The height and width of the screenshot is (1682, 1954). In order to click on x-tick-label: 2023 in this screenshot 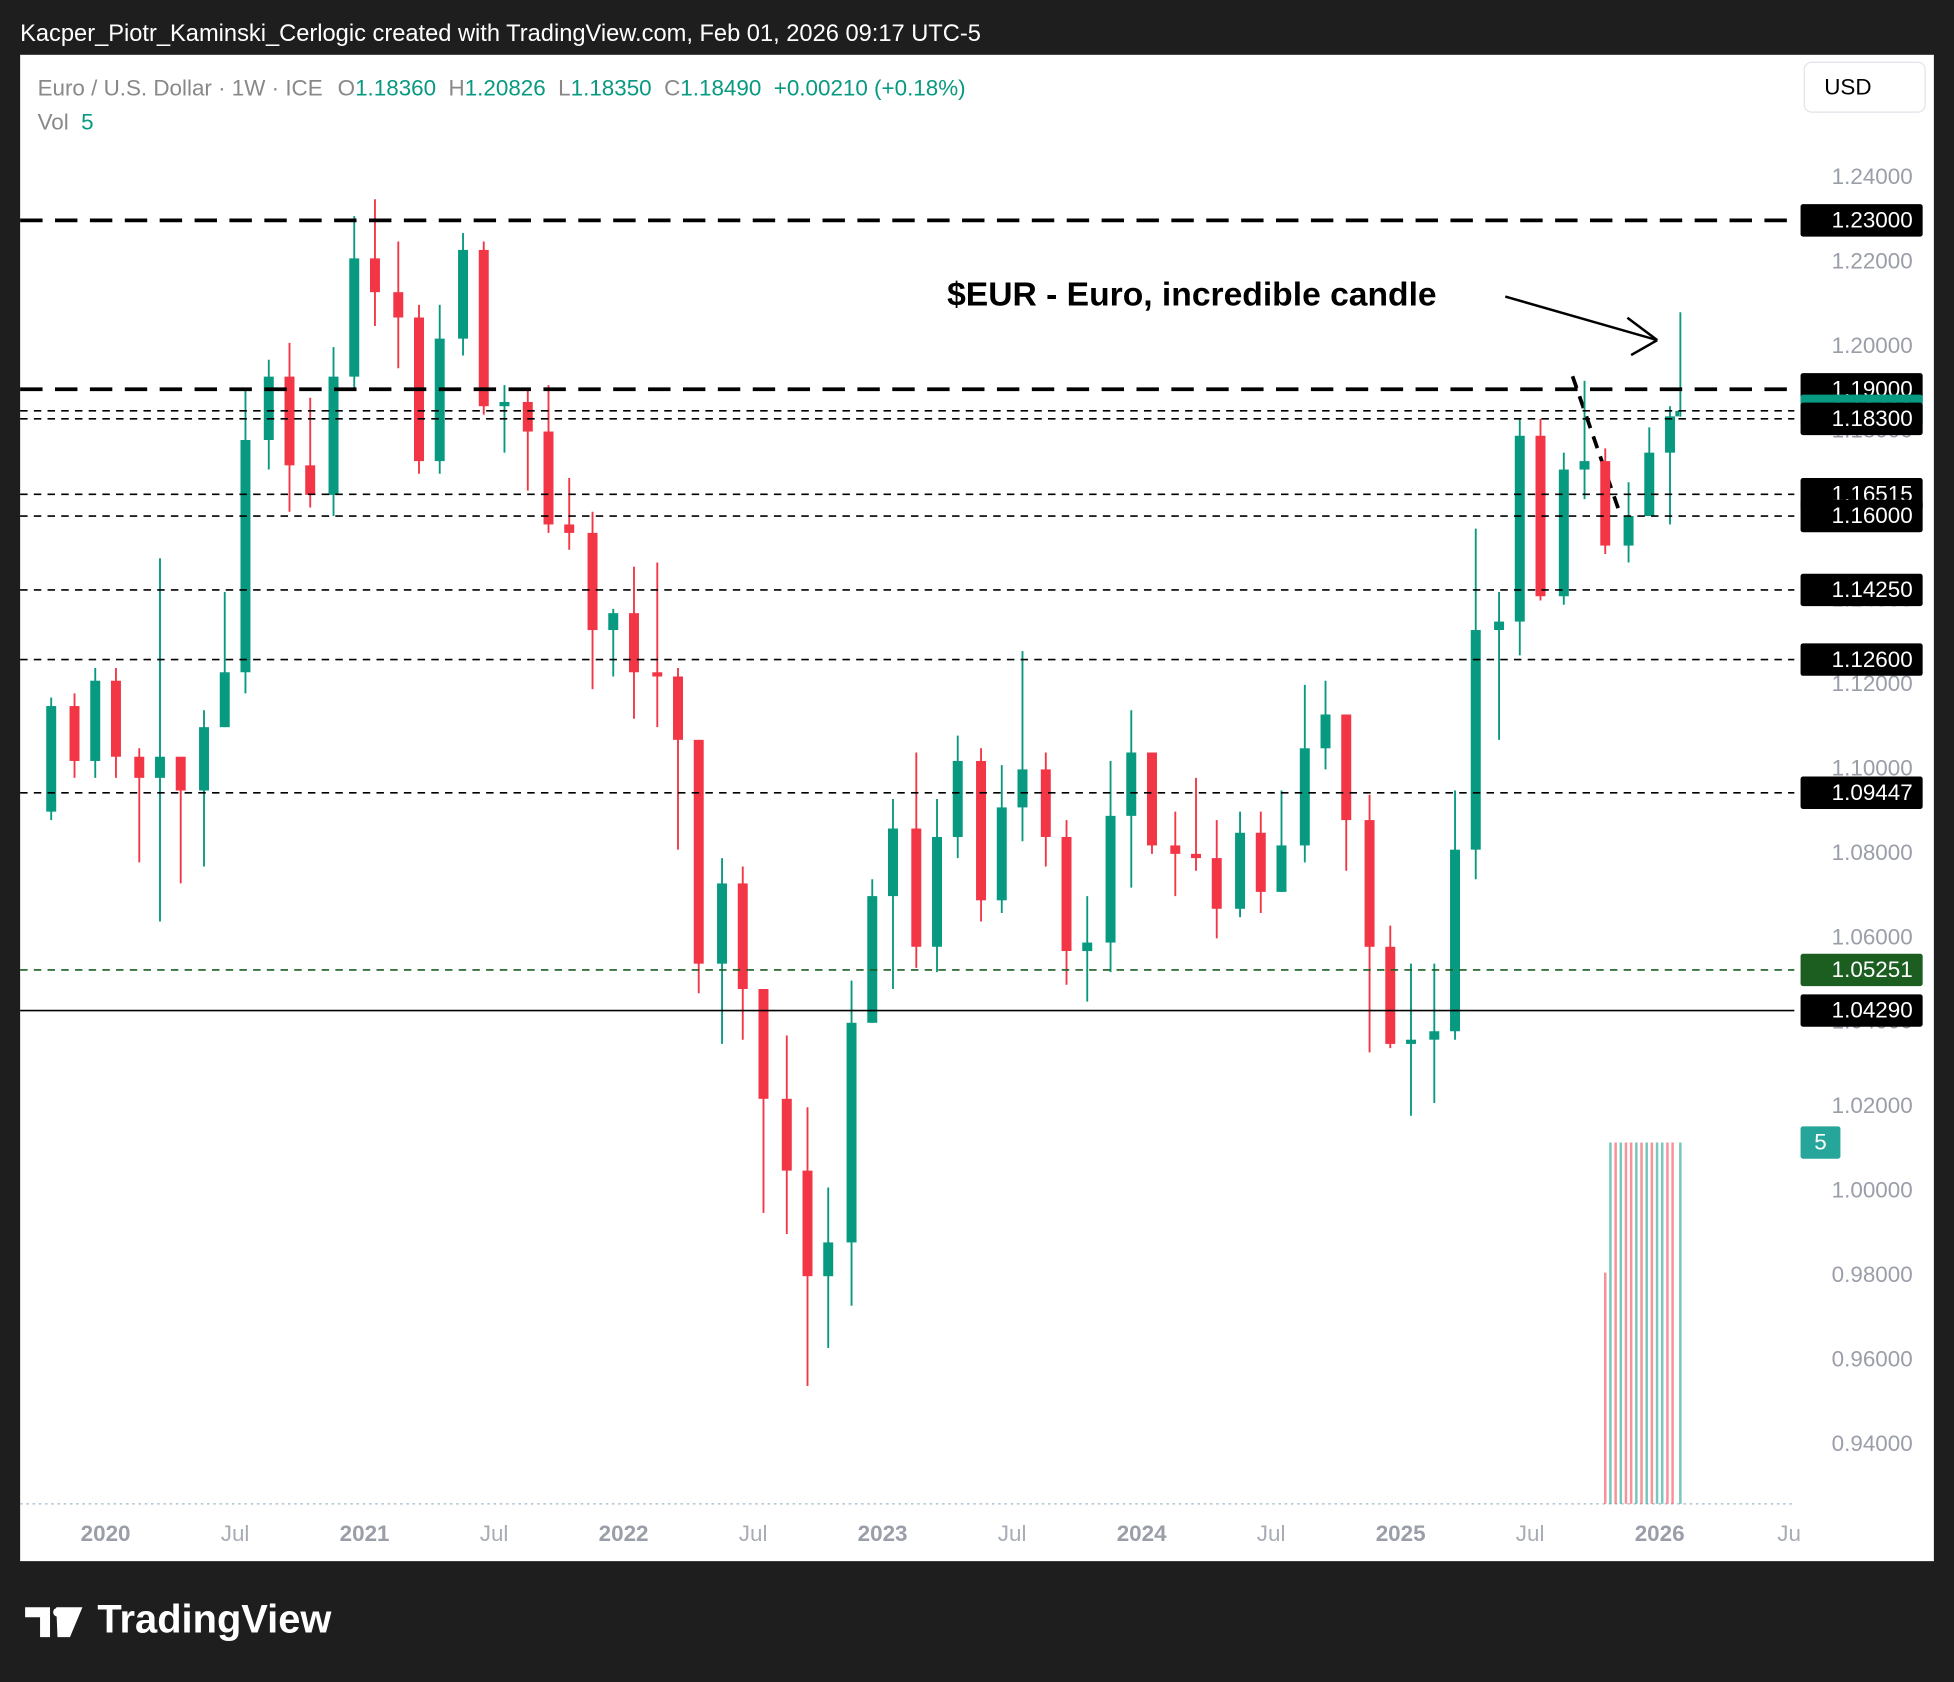, I will do `click(883, 1533)`.